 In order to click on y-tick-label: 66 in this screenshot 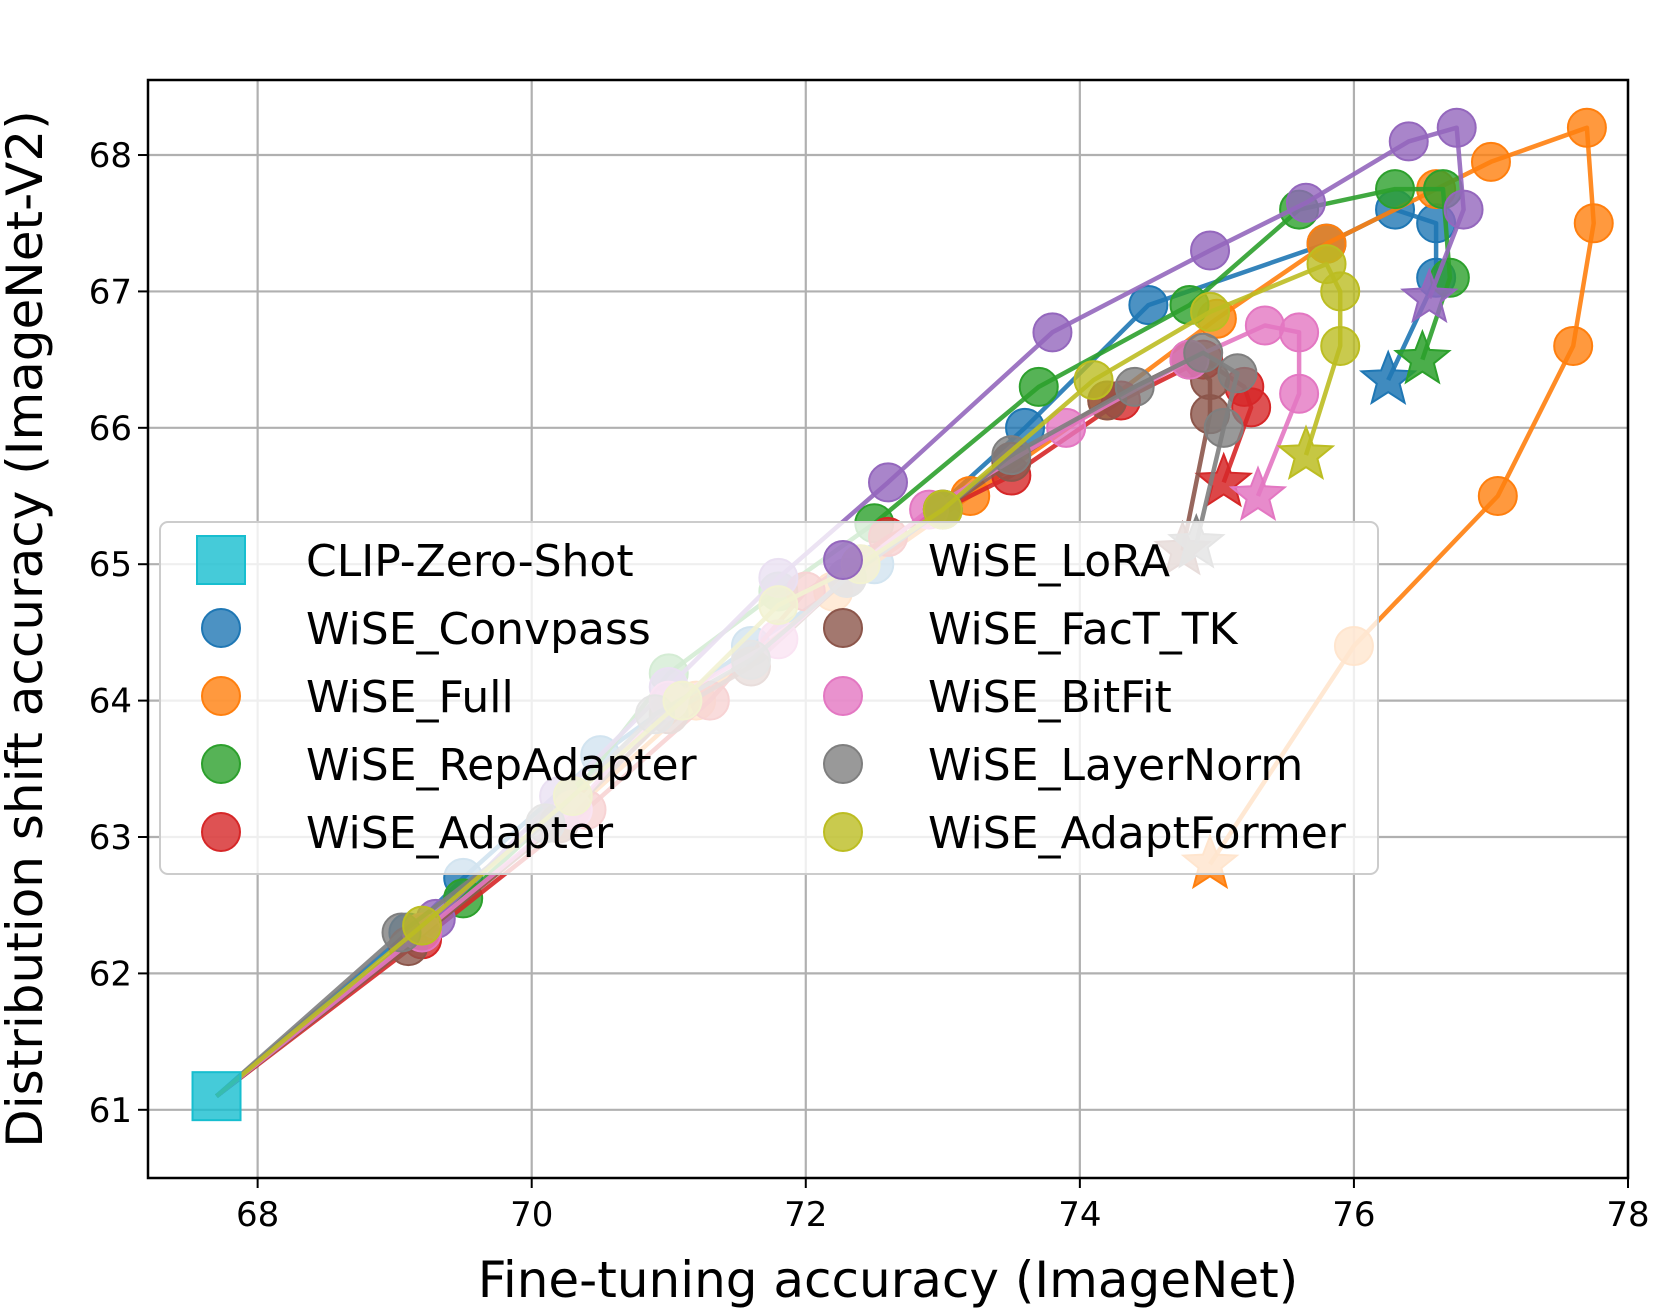, I will do `click(110, 429)`.